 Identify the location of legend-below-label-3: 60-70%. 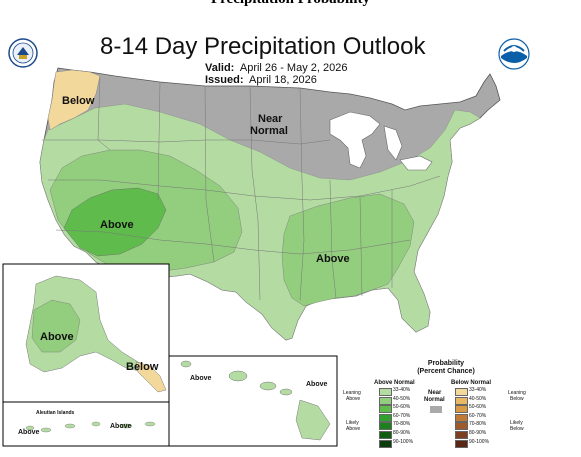
(478, 415).